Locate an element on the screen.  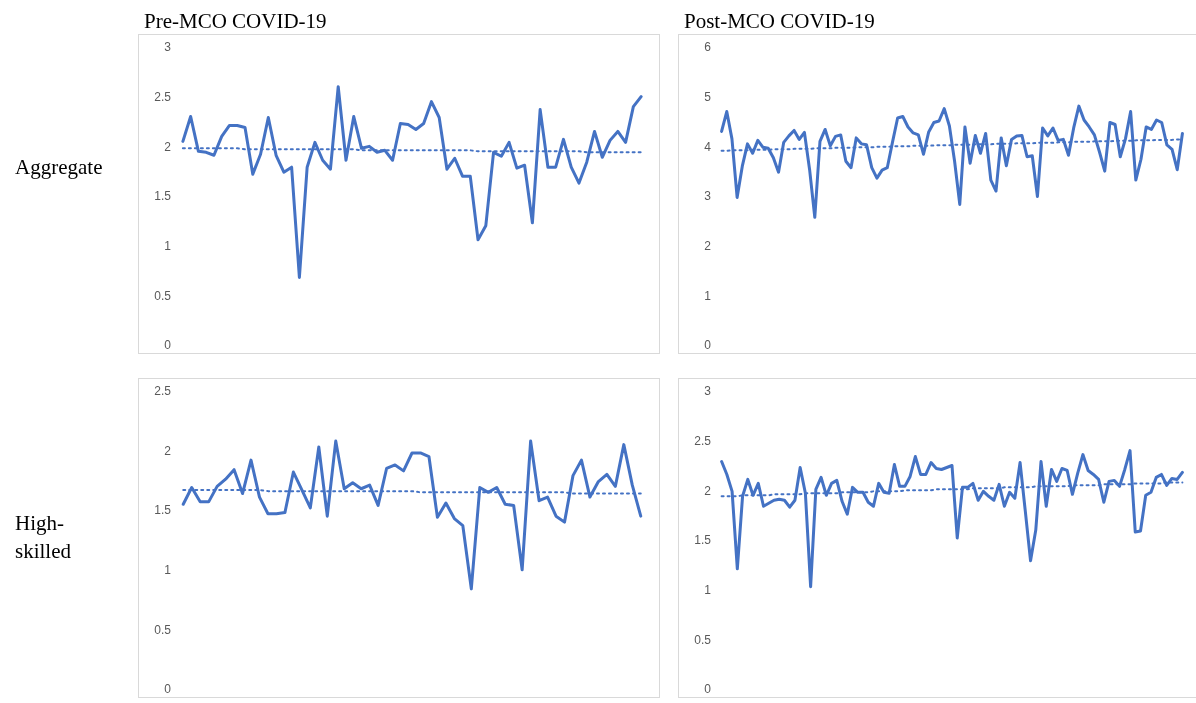
y-axis-title: Aggregate is located at coordinates (59, 167).